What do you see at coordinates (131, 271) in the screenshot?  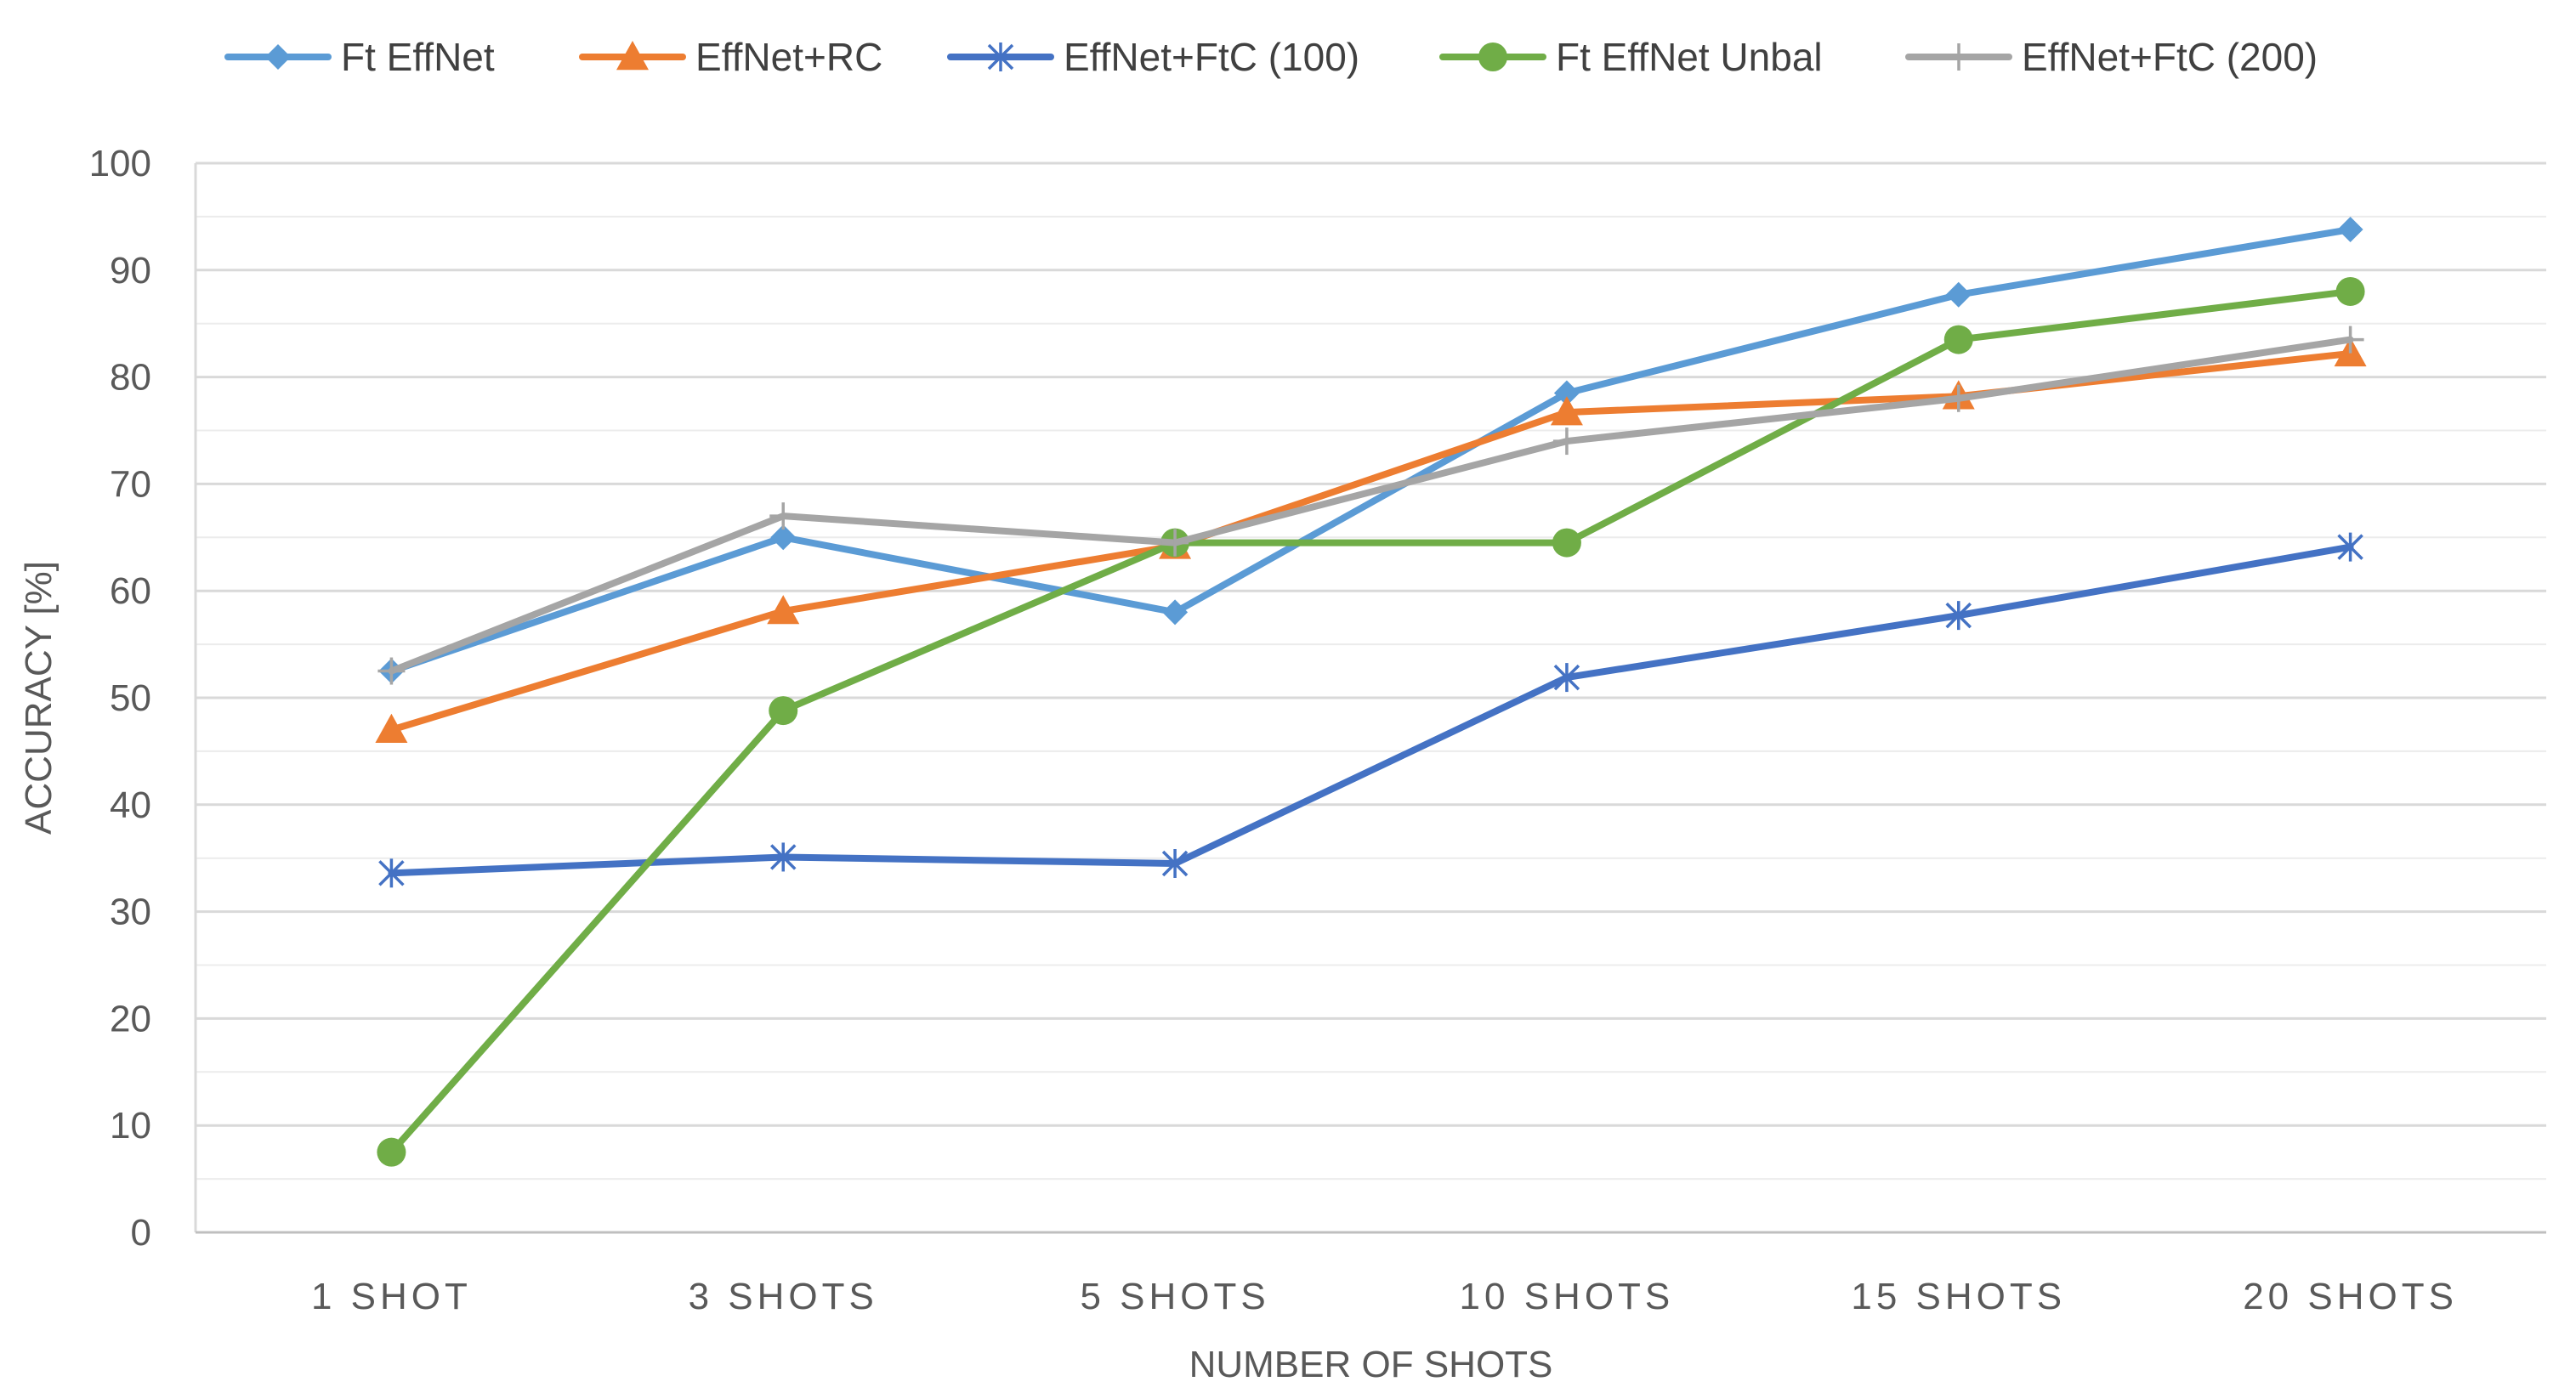 I see `y-tick-label: 90` at bounding box center [131, 271].